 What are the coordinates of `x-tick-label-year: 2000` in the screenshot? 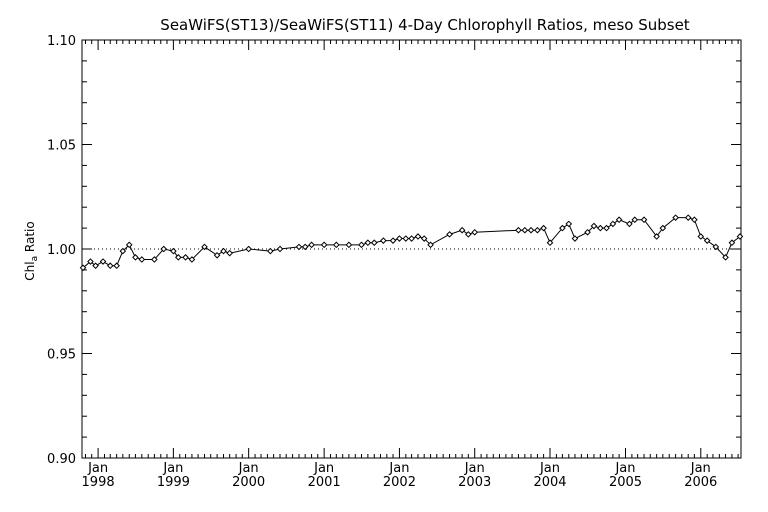 It's located at (248, 482).